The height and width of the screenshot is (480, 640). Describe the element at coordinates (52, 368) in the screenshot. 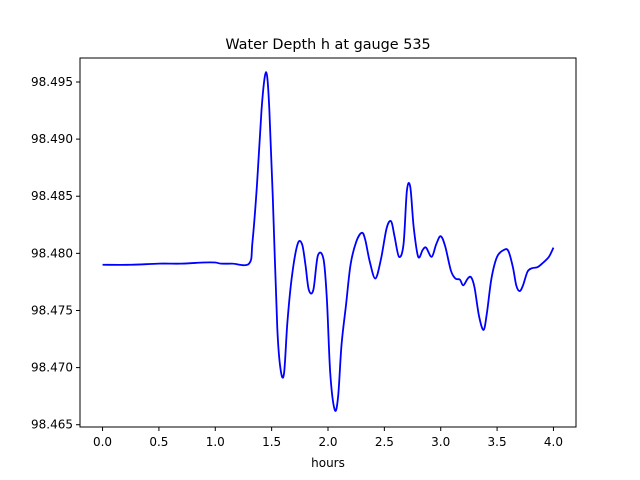

I see `y-tick-label: 98.470` at that location.